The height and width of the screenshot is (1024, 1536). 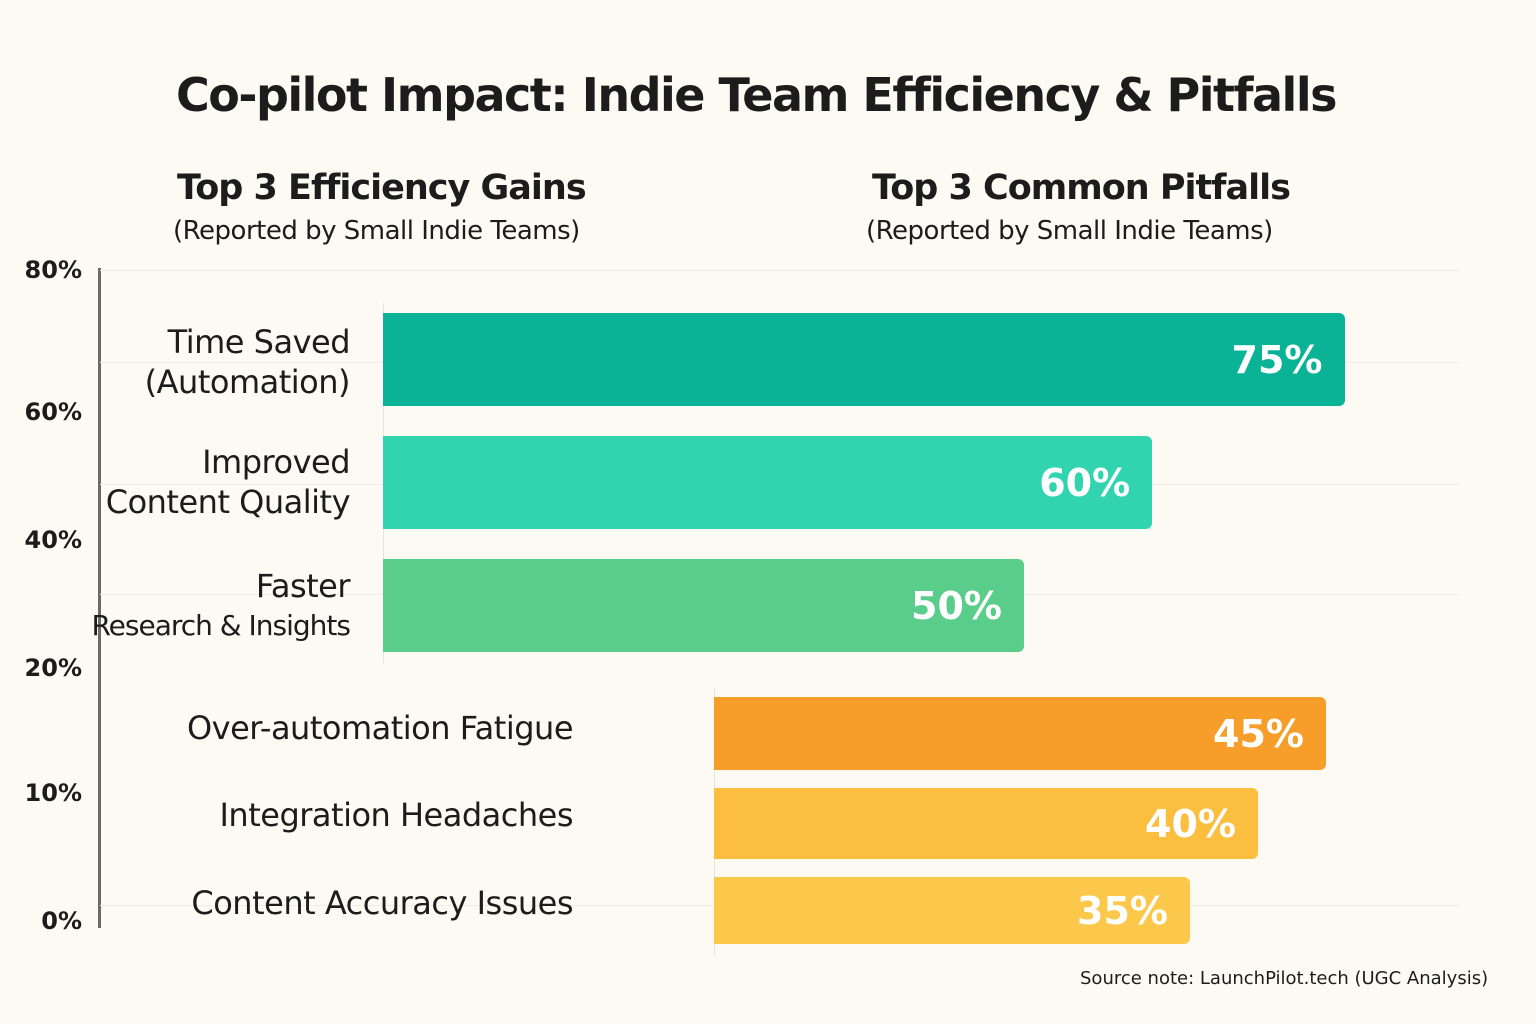 I want to click on bar-value-label: 50%, so click(x=956, y=605).